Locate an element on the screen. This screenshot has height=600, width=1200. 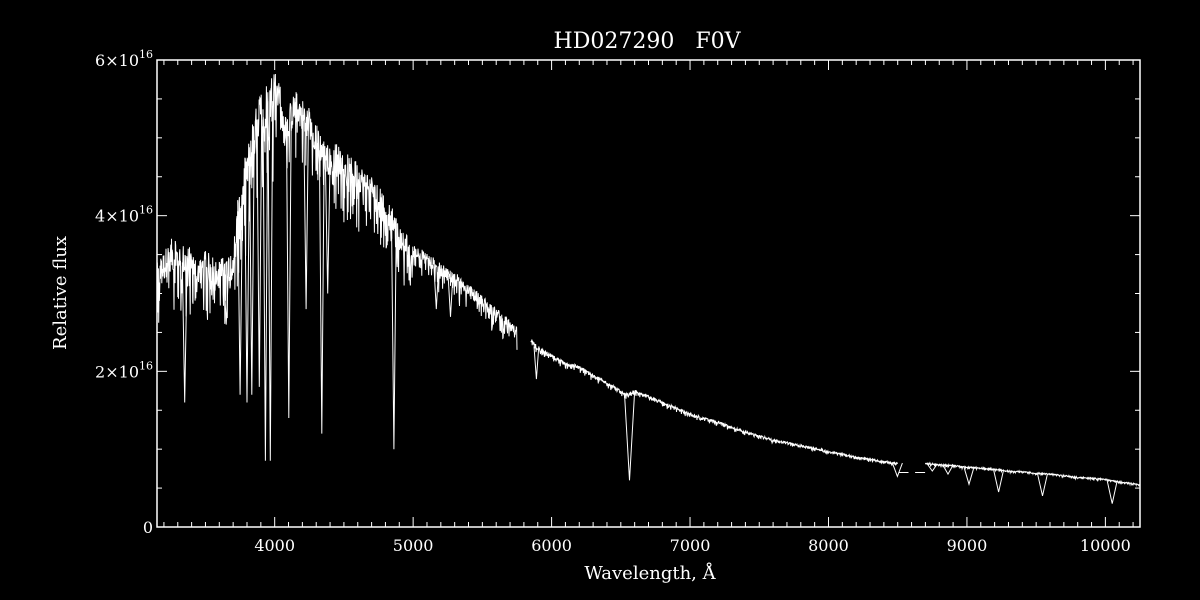
chart-title: HD027290 F0V is located at coordinates (648, 41).